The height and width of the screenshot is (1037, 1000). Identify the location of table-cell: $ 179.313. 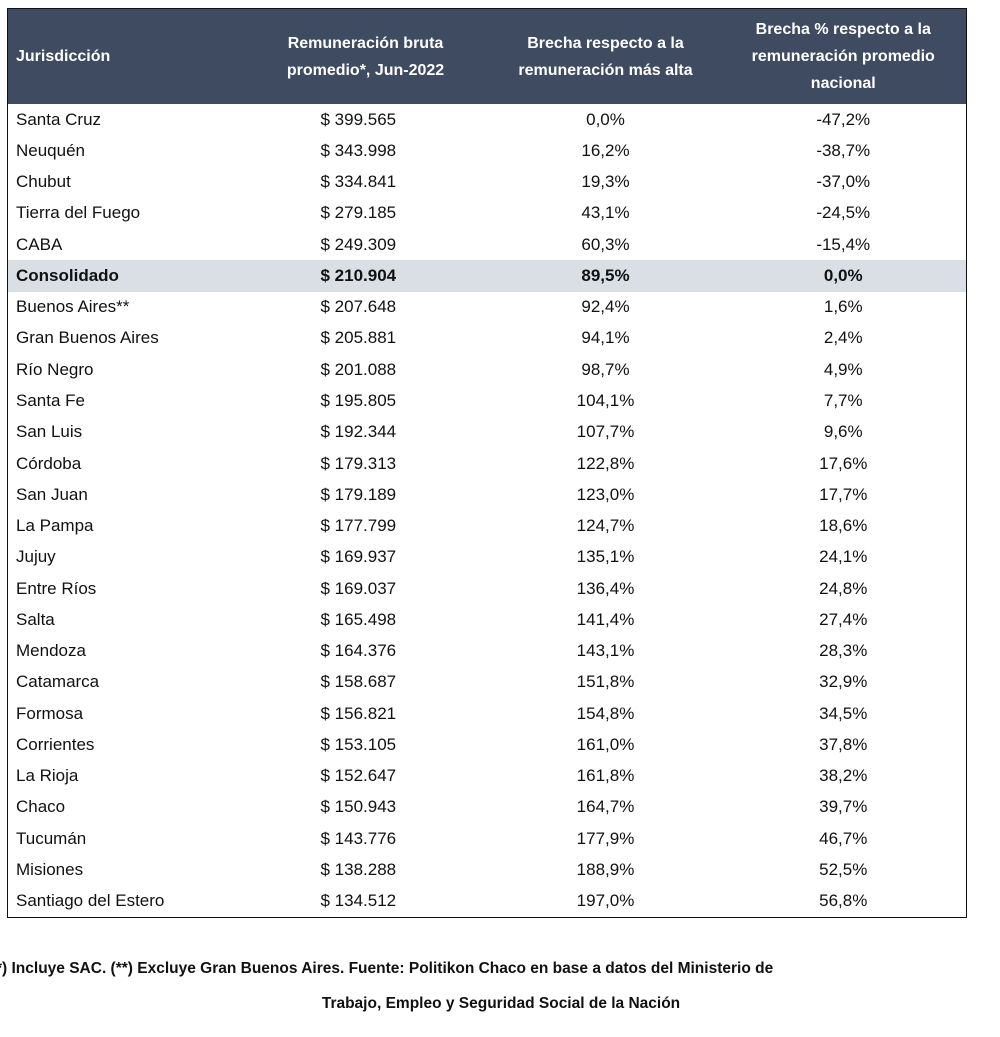
(358, 463).